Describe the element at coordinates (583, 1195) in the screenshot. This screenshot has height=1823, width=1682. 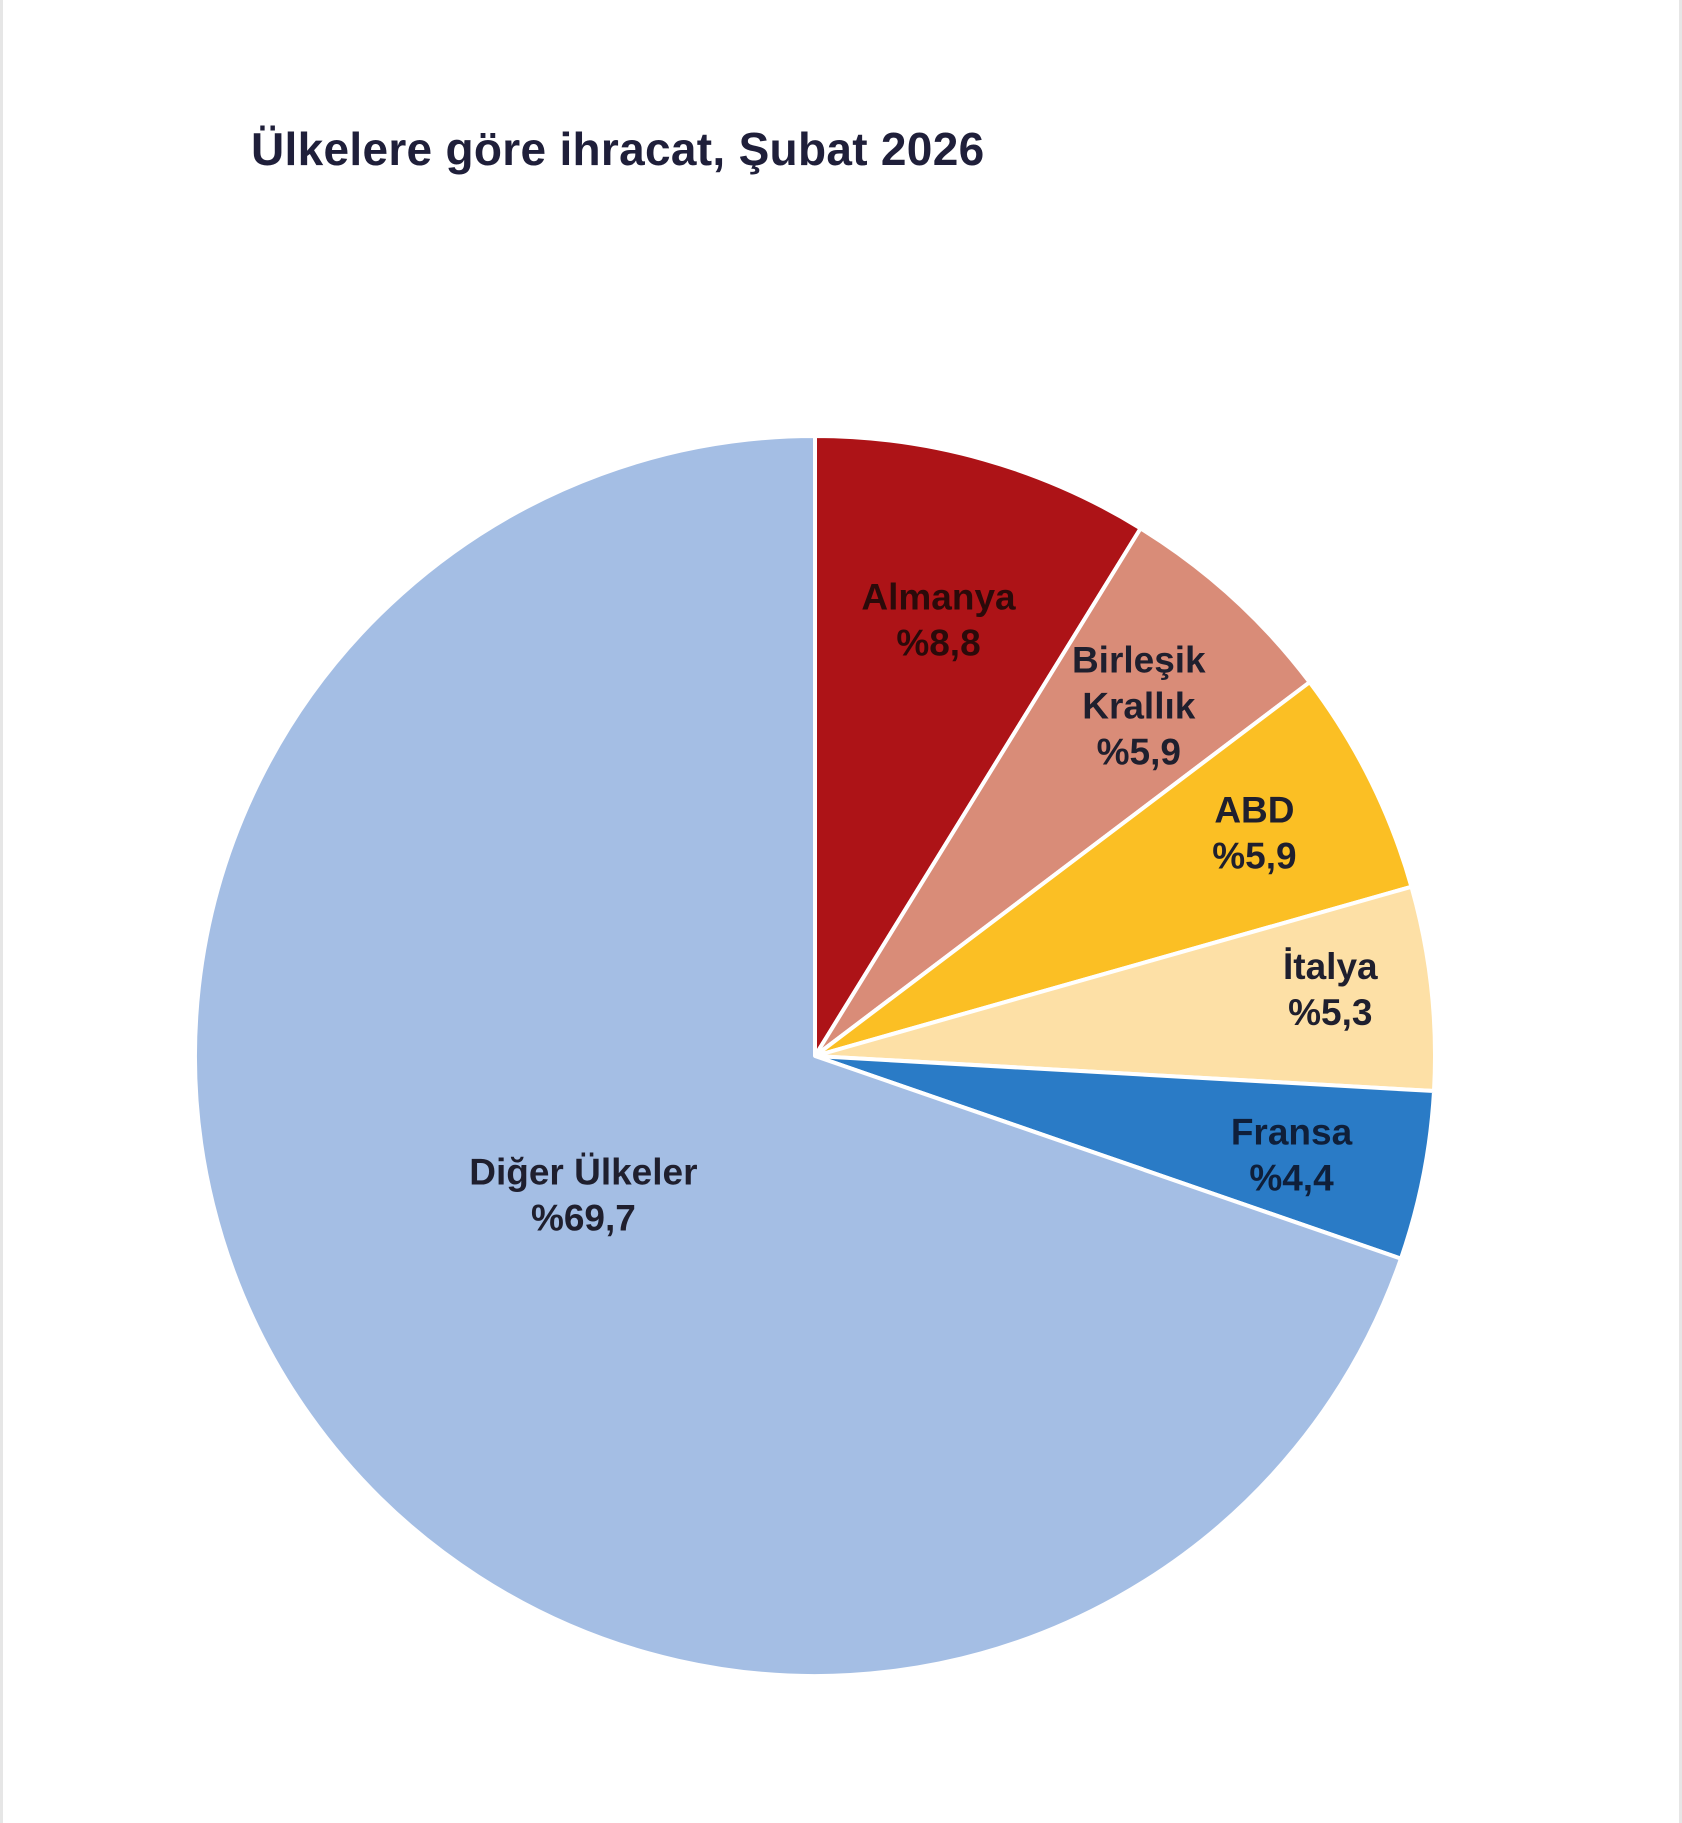
I see `pie-label-diger-ulkeler: Diğer Ülkeler %69,7` at that location.